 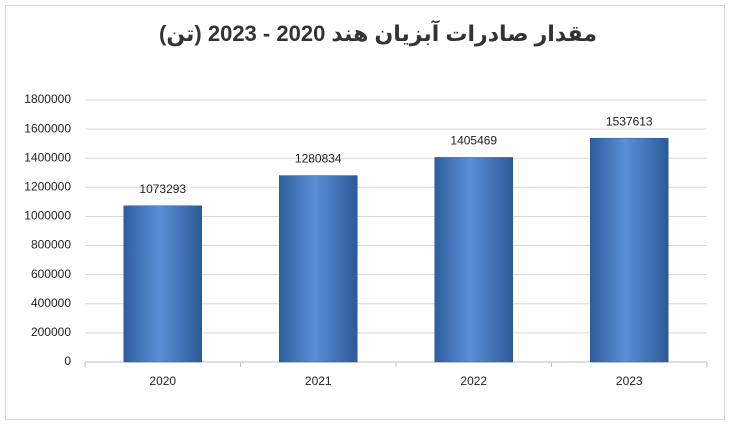 I want to click on data-label: 1280834, so click(x=318, y=159).